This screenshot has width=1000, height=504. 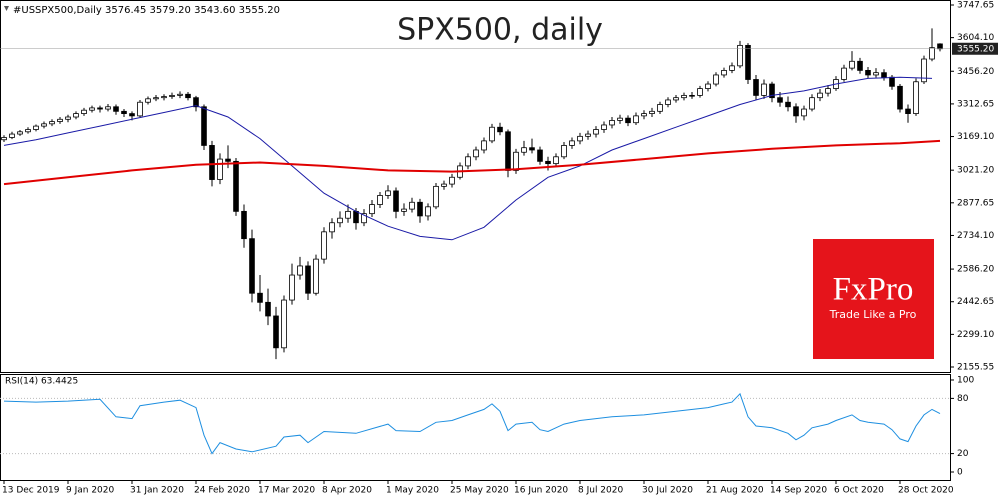 I want to click on rsi-y-tick-label: 80, so click(x=963, y=399).